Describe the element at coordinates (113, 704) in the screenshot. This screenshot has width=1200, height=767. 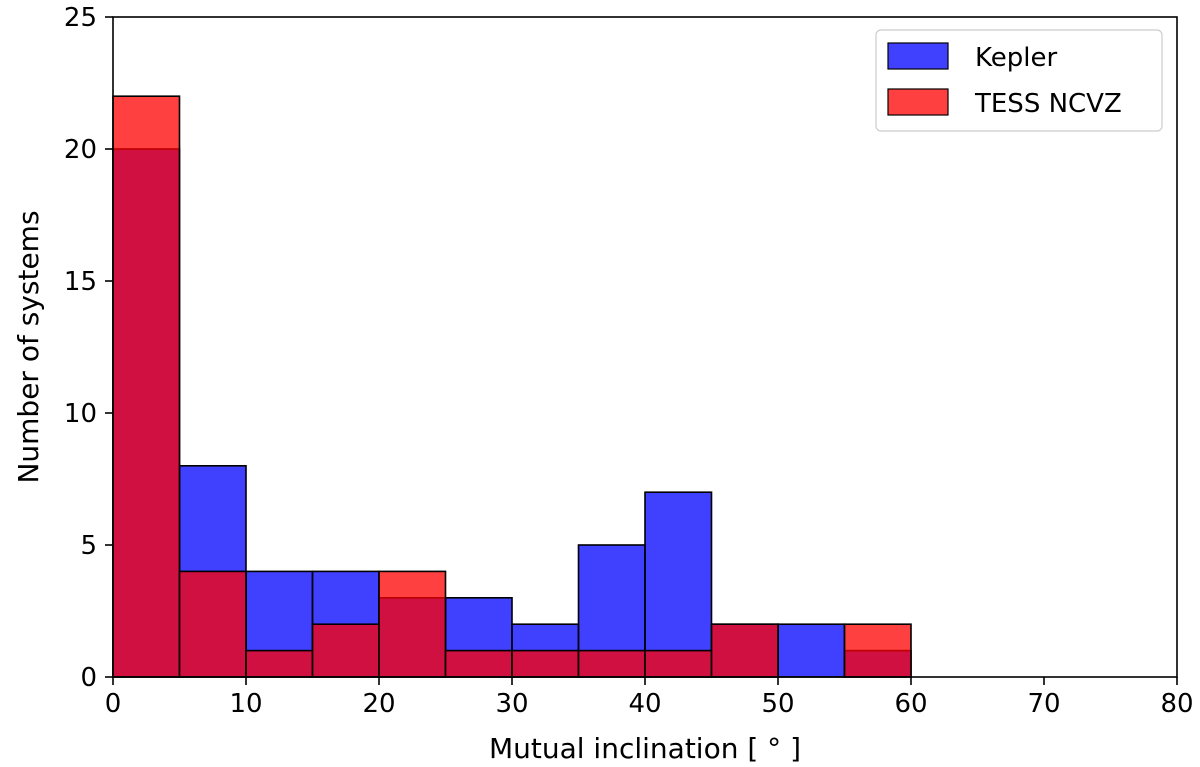
I see `x-tick-label-0: 0` at that location.